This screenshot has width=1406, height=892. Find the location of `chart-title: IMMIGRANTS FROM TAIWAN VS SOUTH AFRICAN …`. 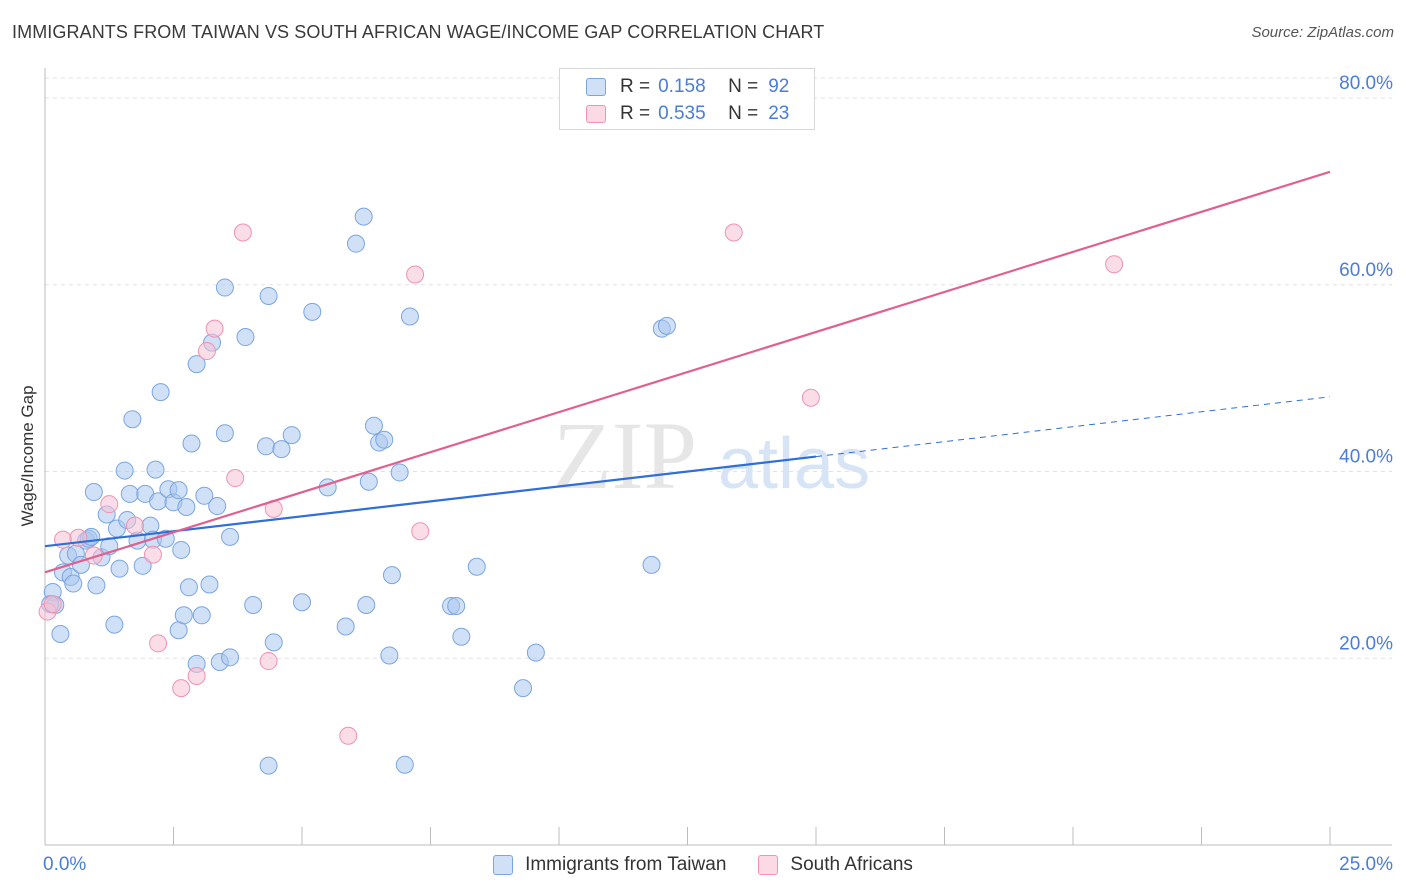

chart-title: IMMIGRANTS FROM TAIWAN VS SOUTH AFRICAN … is located at coordinates (418, 32).